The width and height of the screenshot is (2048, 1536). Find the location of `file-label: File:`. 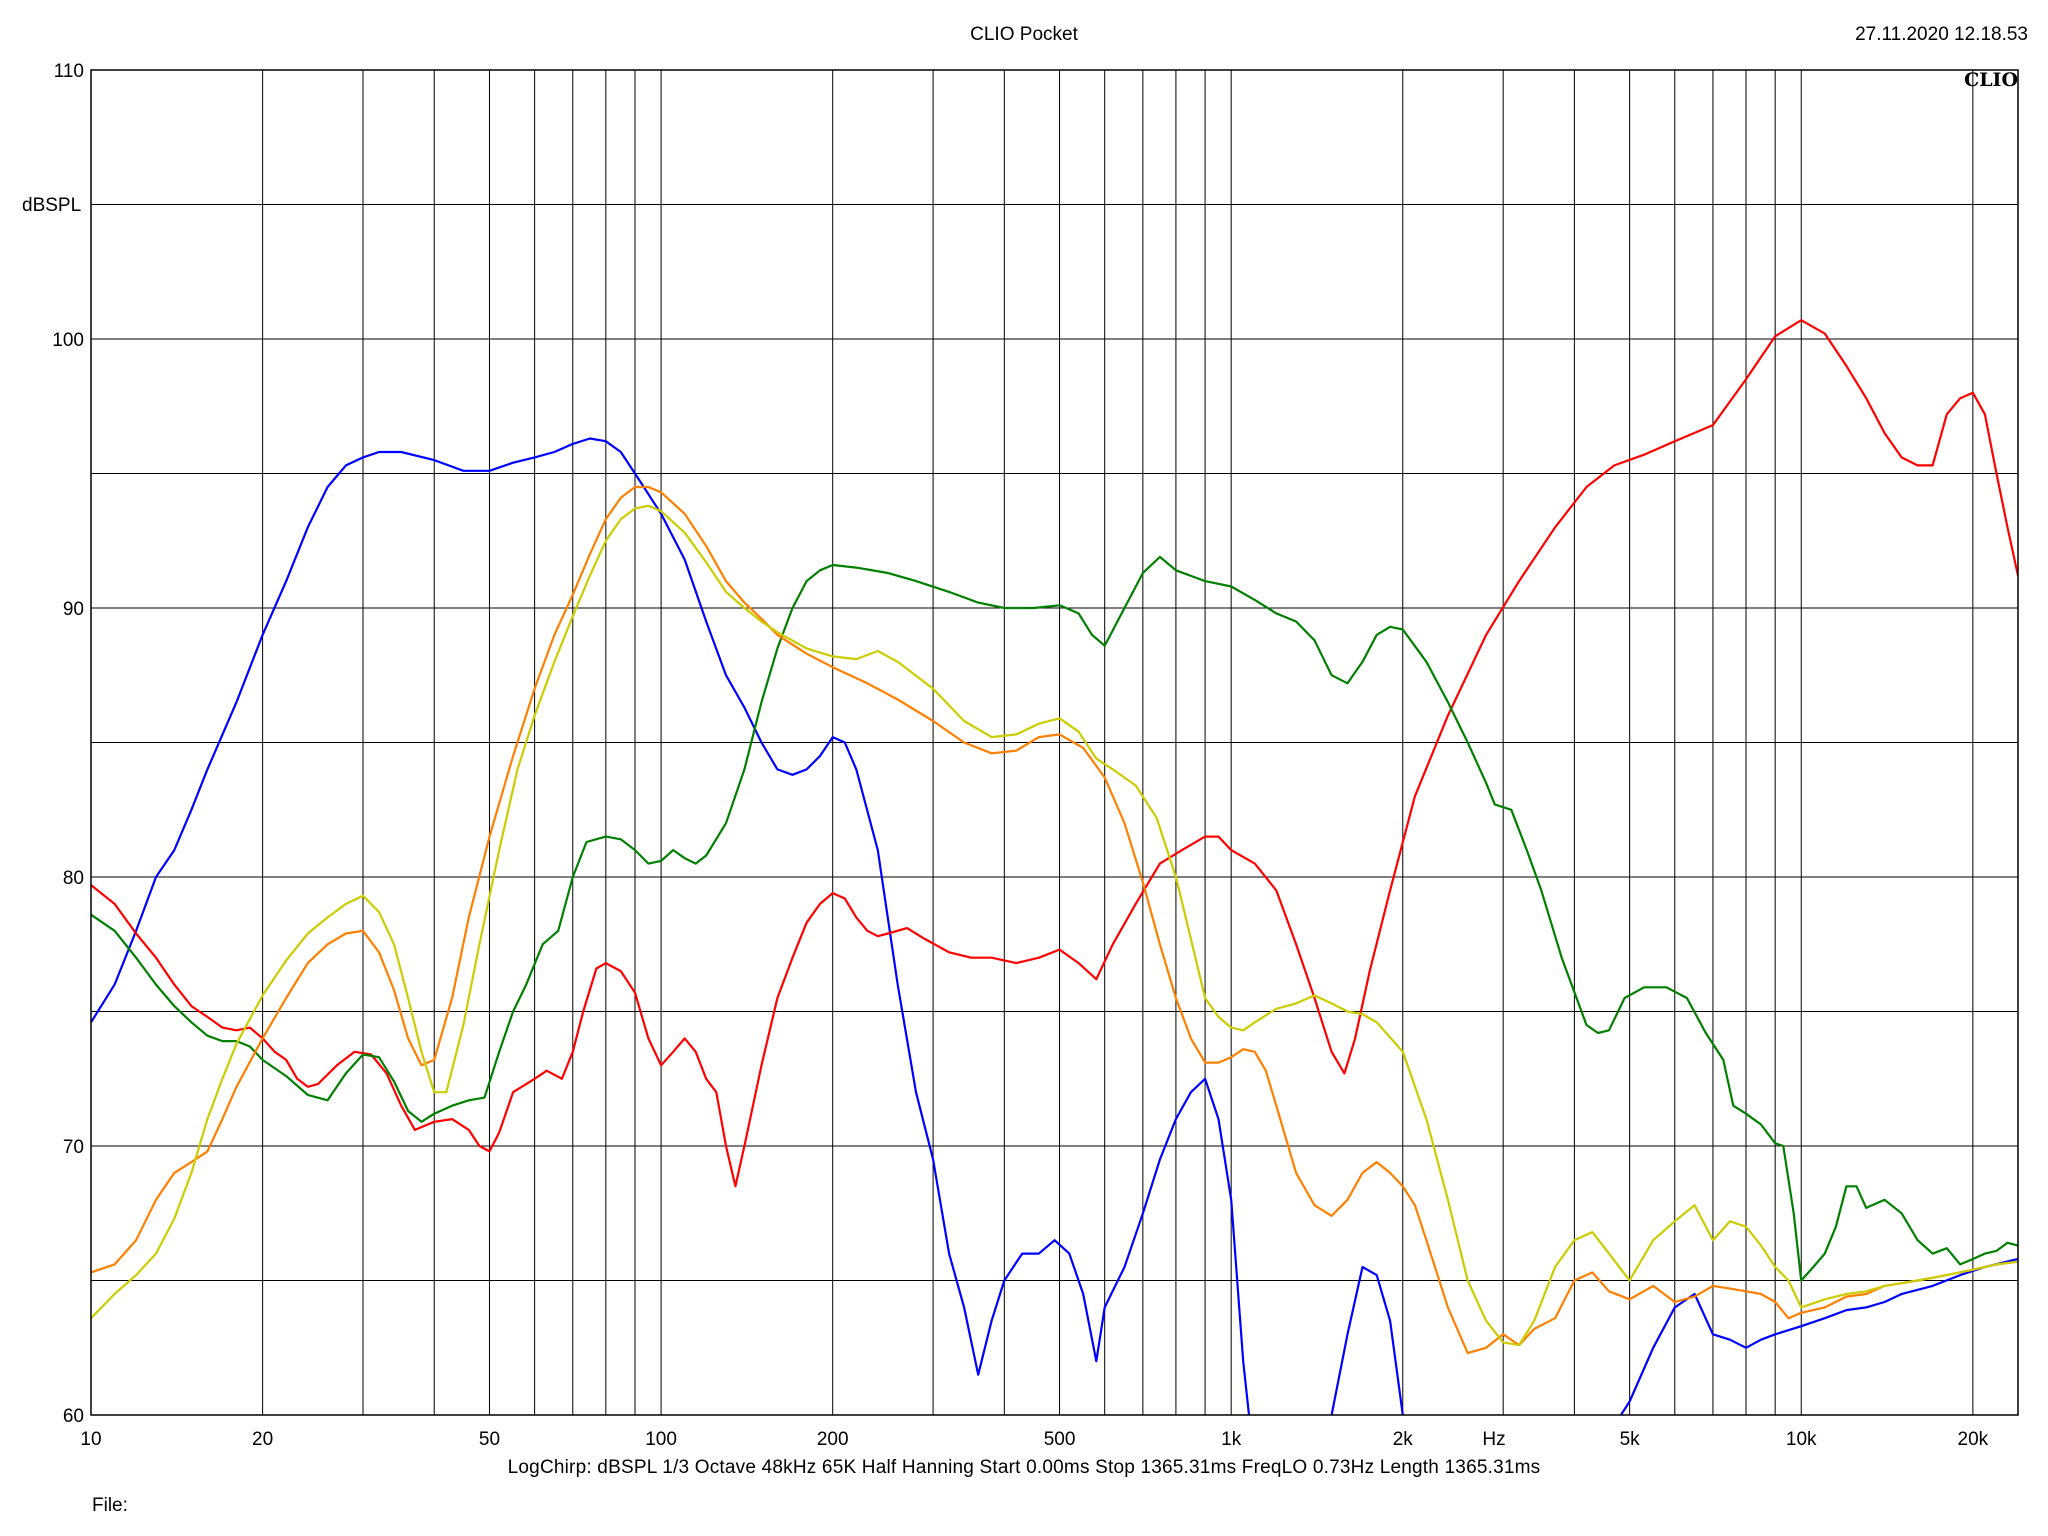

file-label: File: is located at coordinates (110, 1505).